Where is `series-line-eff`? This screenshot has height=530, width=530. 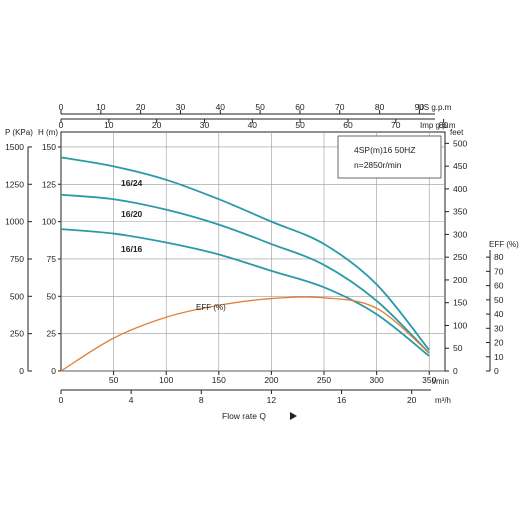
series-line-eff is located at coordinates (245, 334).